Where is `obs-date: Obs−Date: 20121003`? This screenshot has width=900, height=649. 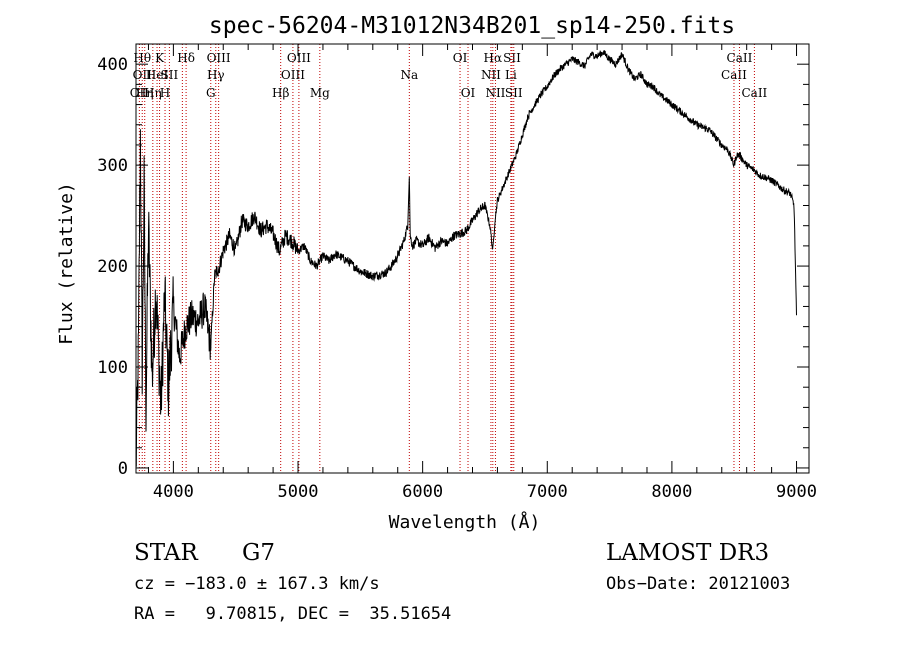 obs-date: Obs−Date: 20121003 is located at coordinates (698, 584).